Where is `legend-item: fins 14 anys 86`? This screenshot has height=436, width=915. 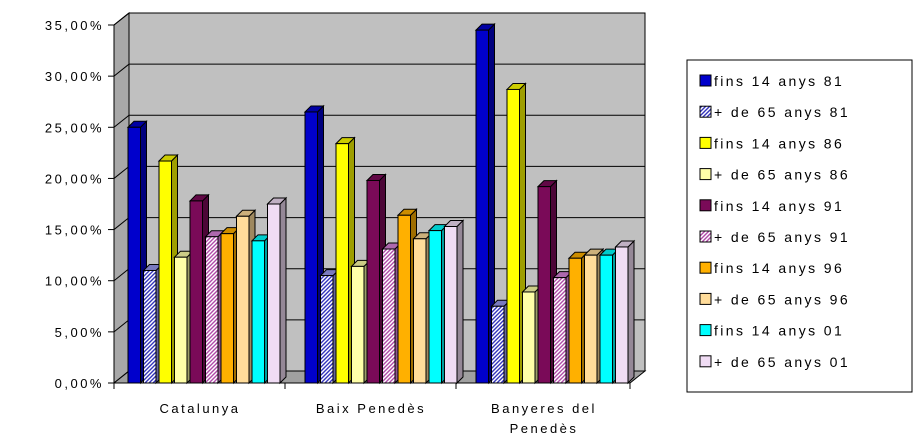
legend-item: fins 14 anys 86 is located at coordinates (771, 143).